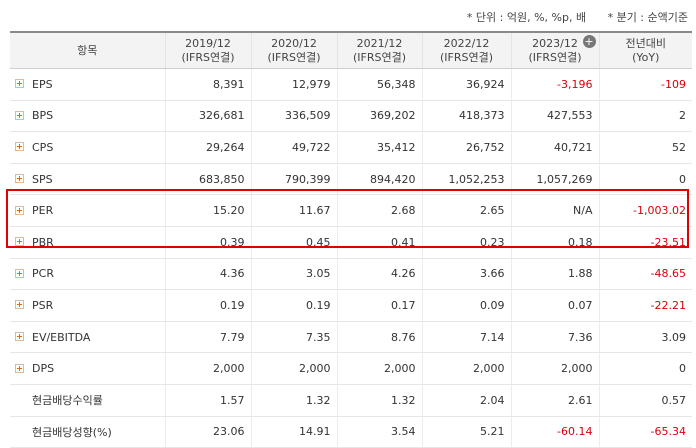 The height and width of the screenshot is (448, 696). What do you see at coordinates (42, 179) in the screenshot?
I see `row-label: SPS` at bounding box center [42, 179].